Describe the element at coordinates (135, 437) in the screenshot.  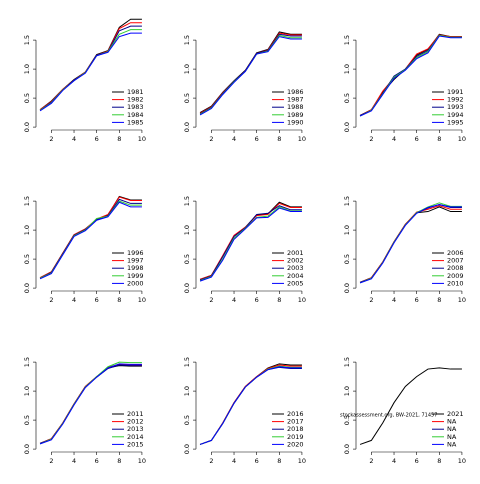
I see `legend-label: 2014` at that location.